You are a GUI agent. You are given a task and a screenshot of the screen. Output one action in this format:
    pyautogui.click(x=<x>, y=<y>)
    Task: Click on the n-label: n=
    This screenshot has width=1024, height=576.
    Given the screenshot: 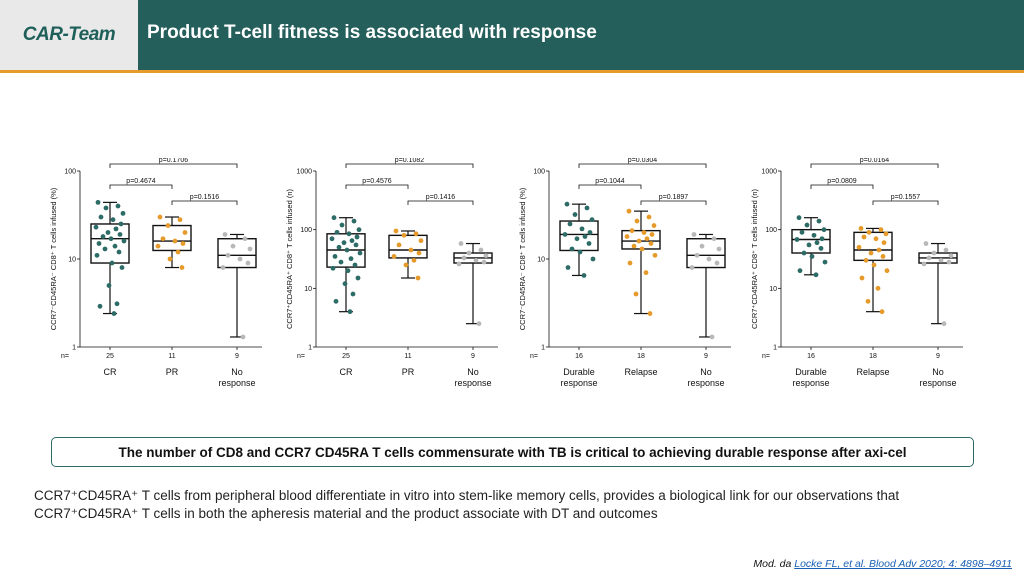 What is the action you would take?
    pyautogui.click(x=301, y=356)
    